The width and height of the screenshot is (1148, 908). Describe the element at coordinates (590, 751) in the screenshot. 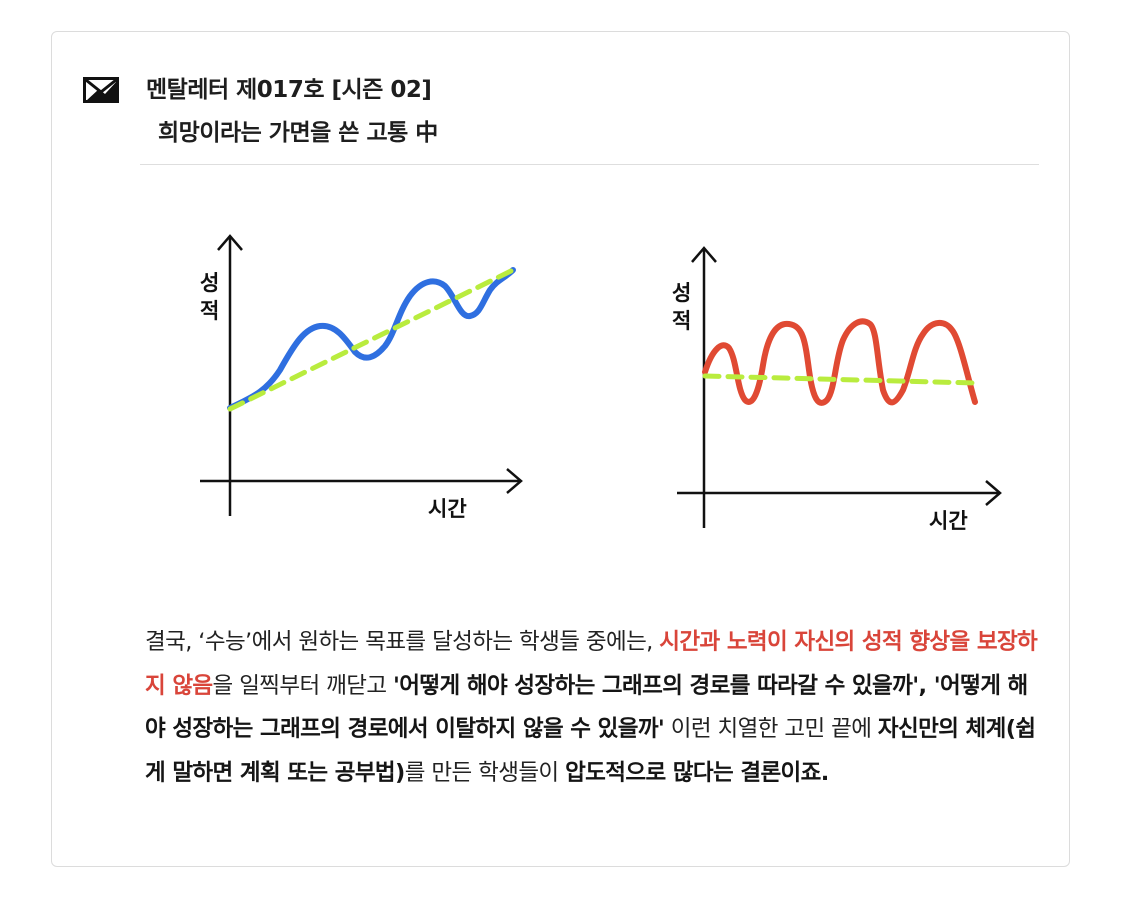

I see `body-bold-system: 자신만의 체계(쉽게 말하면 계획 또는 공부법)` at that location.